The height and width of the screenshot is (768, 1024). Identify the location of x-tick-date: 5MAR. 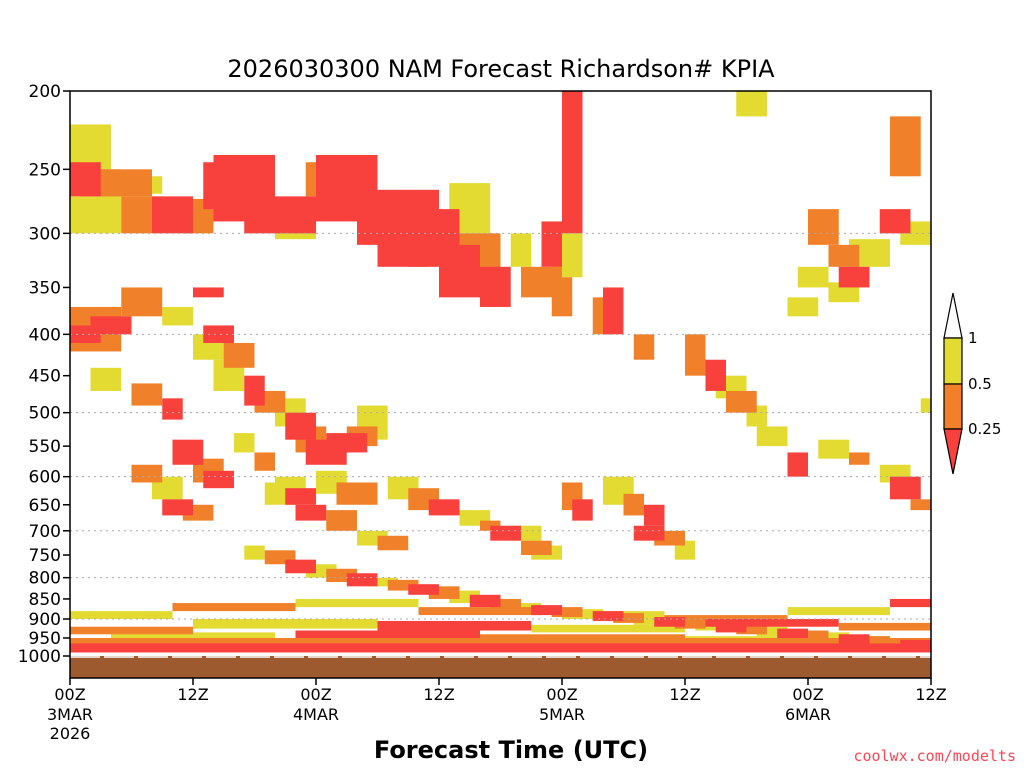
(562, 714).